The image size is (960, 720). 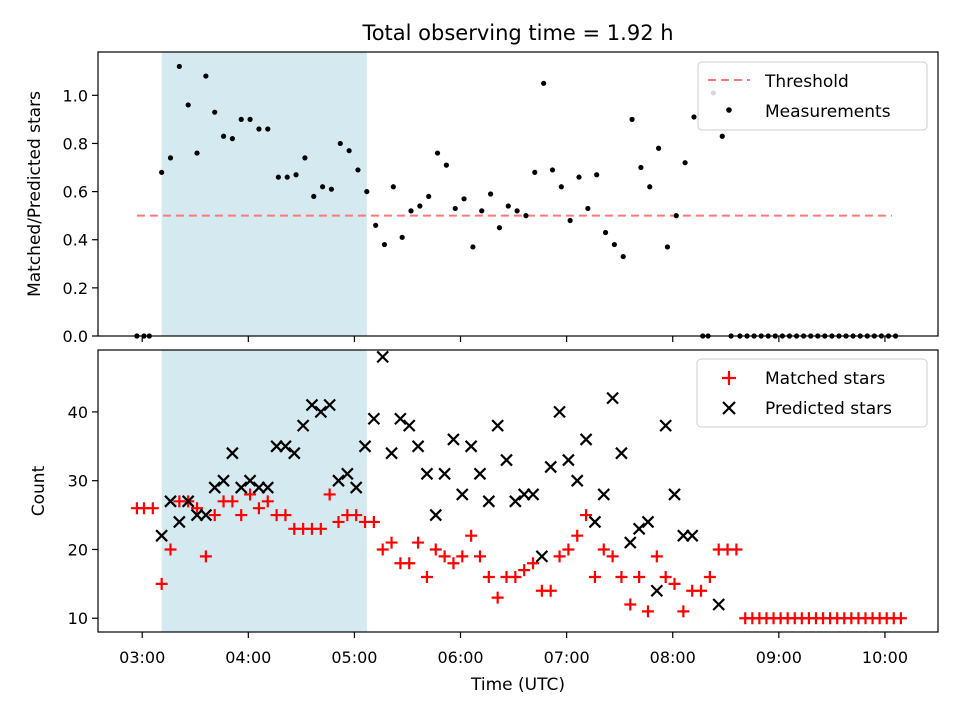 I want to click on bottom-panel-y-axis: 10 20 30 40, so click(x=83, y=515).